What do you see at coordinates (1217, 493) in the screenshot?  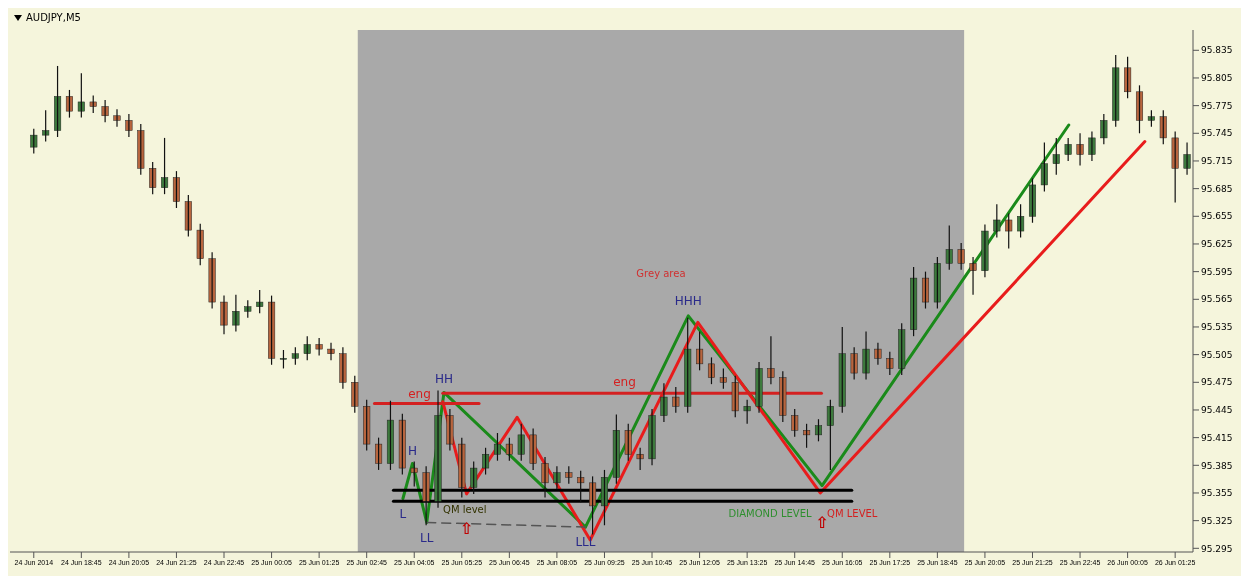 I see `y-tick-label: 95.355` at bounding box center [1217, 493].